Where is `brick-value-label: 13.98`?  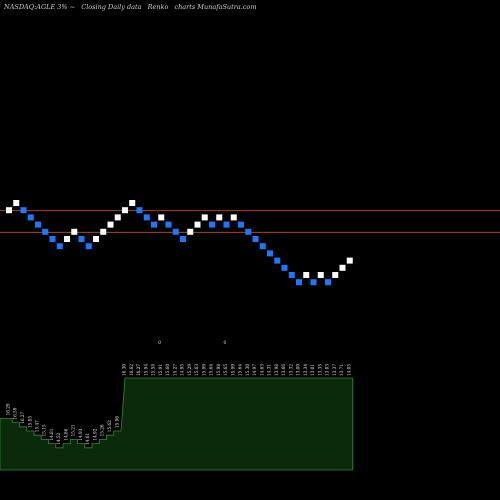
brick-value-label: 13.98 is located at coordinates (276, 370).